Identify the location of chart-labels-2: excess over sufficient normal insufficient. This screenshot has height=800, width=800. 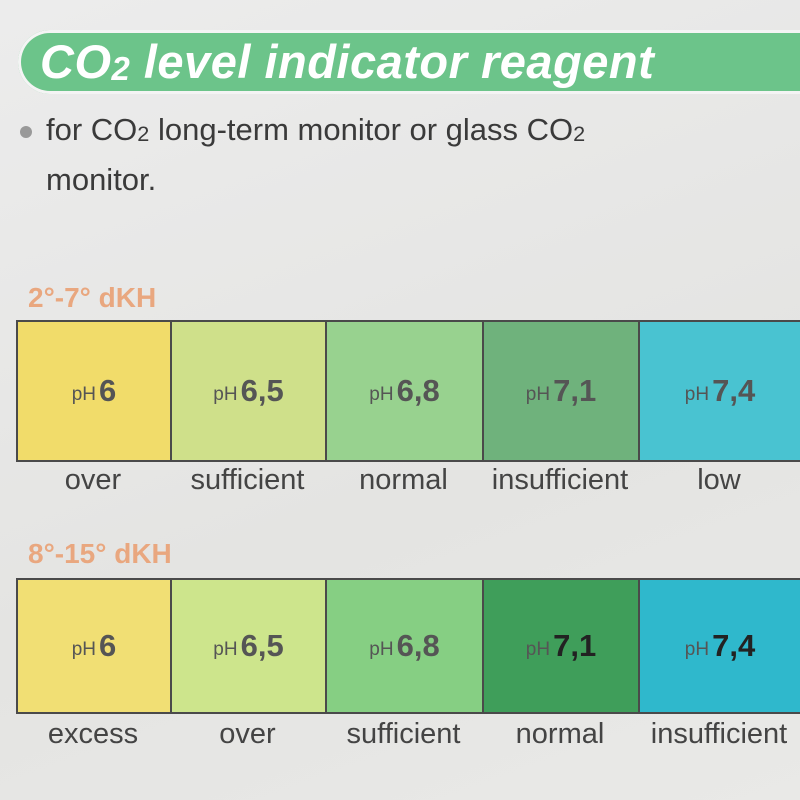
(408, 734).